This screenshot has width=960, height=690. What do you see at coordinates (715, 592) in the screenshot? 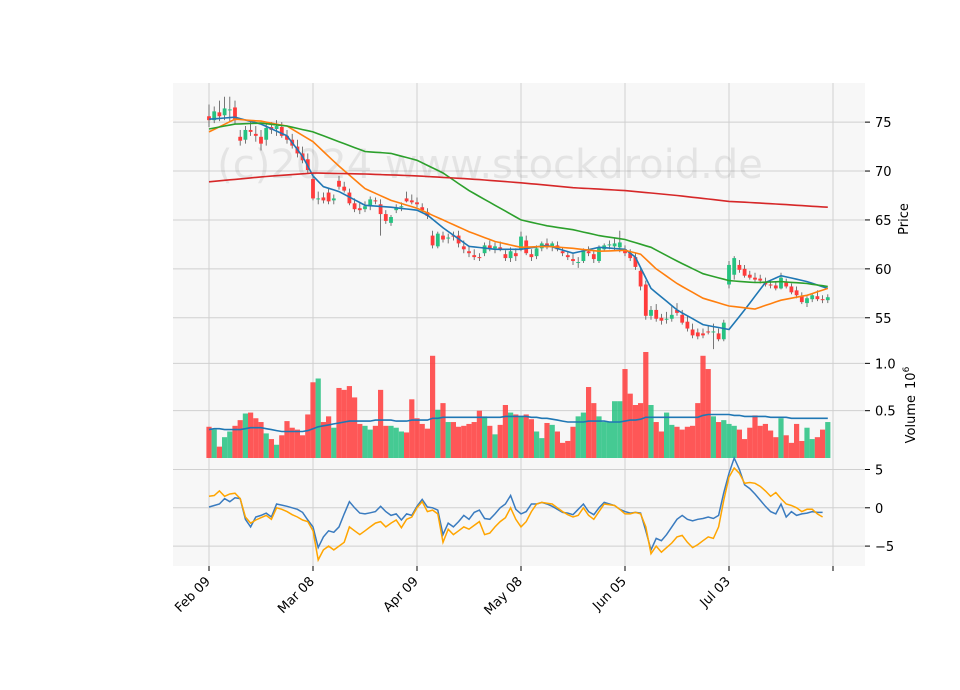
I see `x-tick-label: Jul 03` at bounding box center [715, 592].